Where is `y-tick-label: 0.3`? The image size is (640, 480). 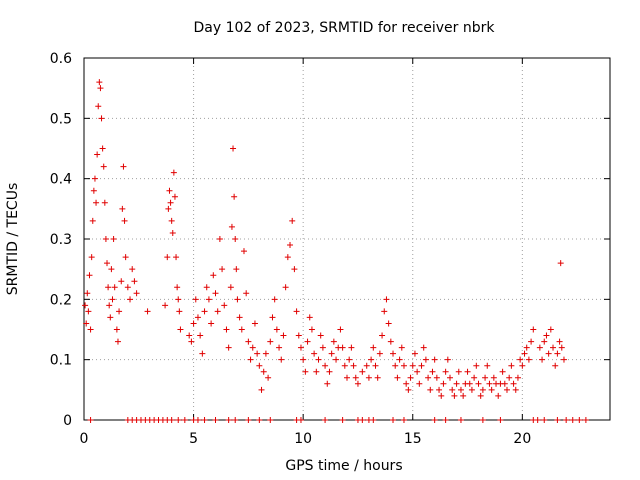 y-tick-label: 0.3 is located at coordinates (61, 240).